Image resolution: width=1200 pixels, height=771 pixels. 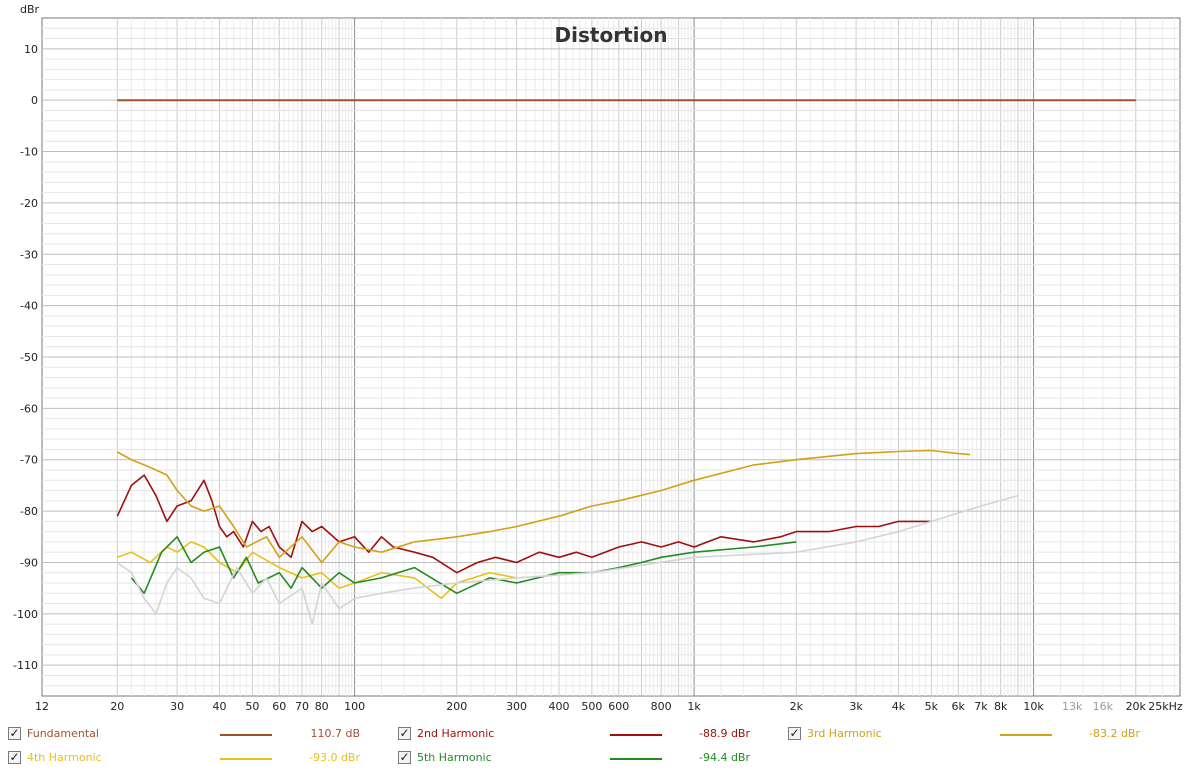 I want to click on checkbox-4th-harmonic: ✓, so click(x=14, y=757).